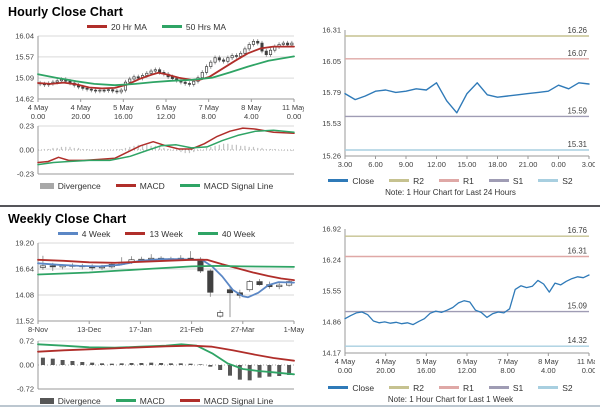 The height and width of the screenshot is (413, 600). What do you see at coordinates (38, 329) in the screenshot?
I see `svg-text: 8-Nov` at bounding box center [38, 329].